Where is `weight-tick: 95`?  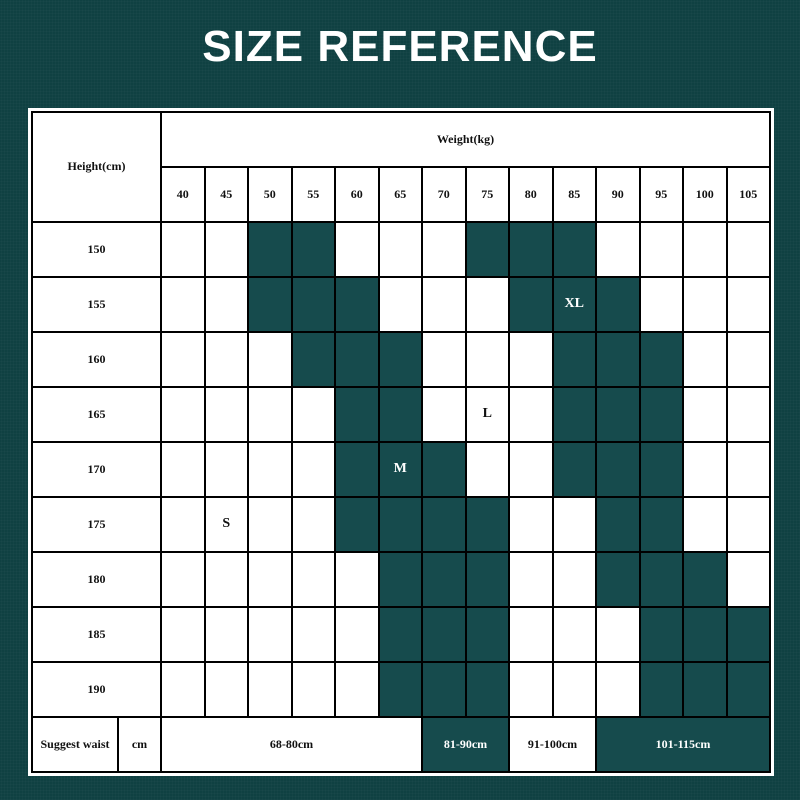 weight-tick: 95 is located at coordinates (661, 194).